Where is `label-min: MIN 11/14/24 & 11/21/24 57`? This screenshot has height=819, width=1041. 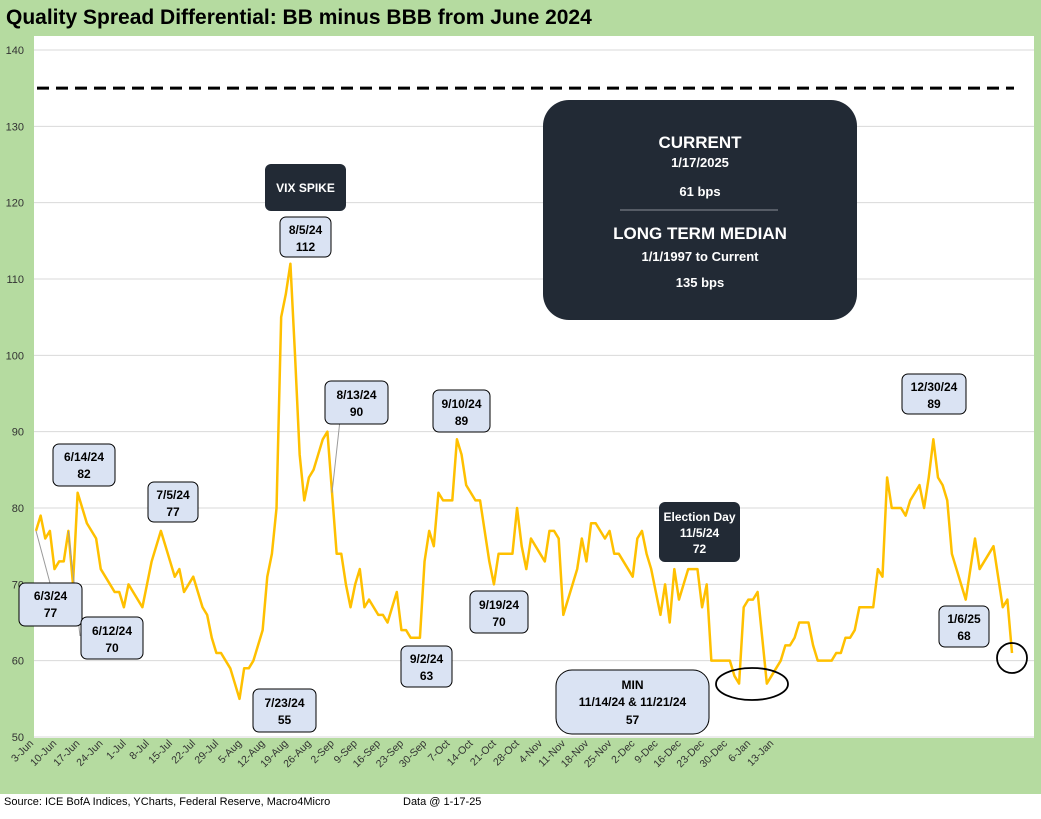 label-min: MIN 11/14/24 & 11/21/24 57 is located at coordinates (632, 702).